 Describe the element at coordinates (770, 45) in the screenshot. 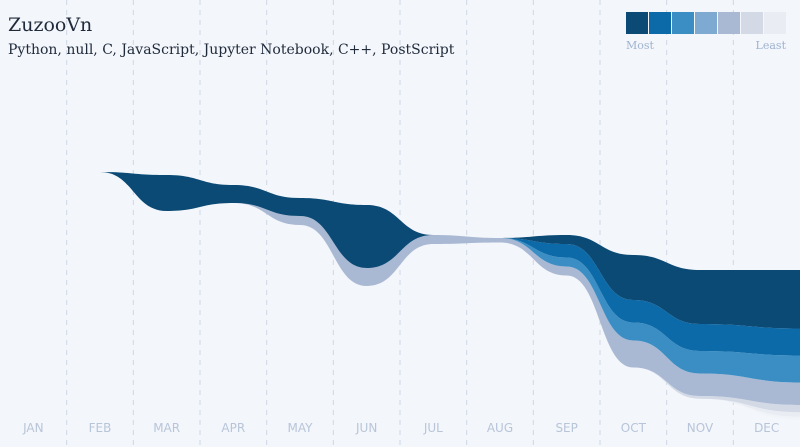

I see `legend-least-label: Least` at that location.